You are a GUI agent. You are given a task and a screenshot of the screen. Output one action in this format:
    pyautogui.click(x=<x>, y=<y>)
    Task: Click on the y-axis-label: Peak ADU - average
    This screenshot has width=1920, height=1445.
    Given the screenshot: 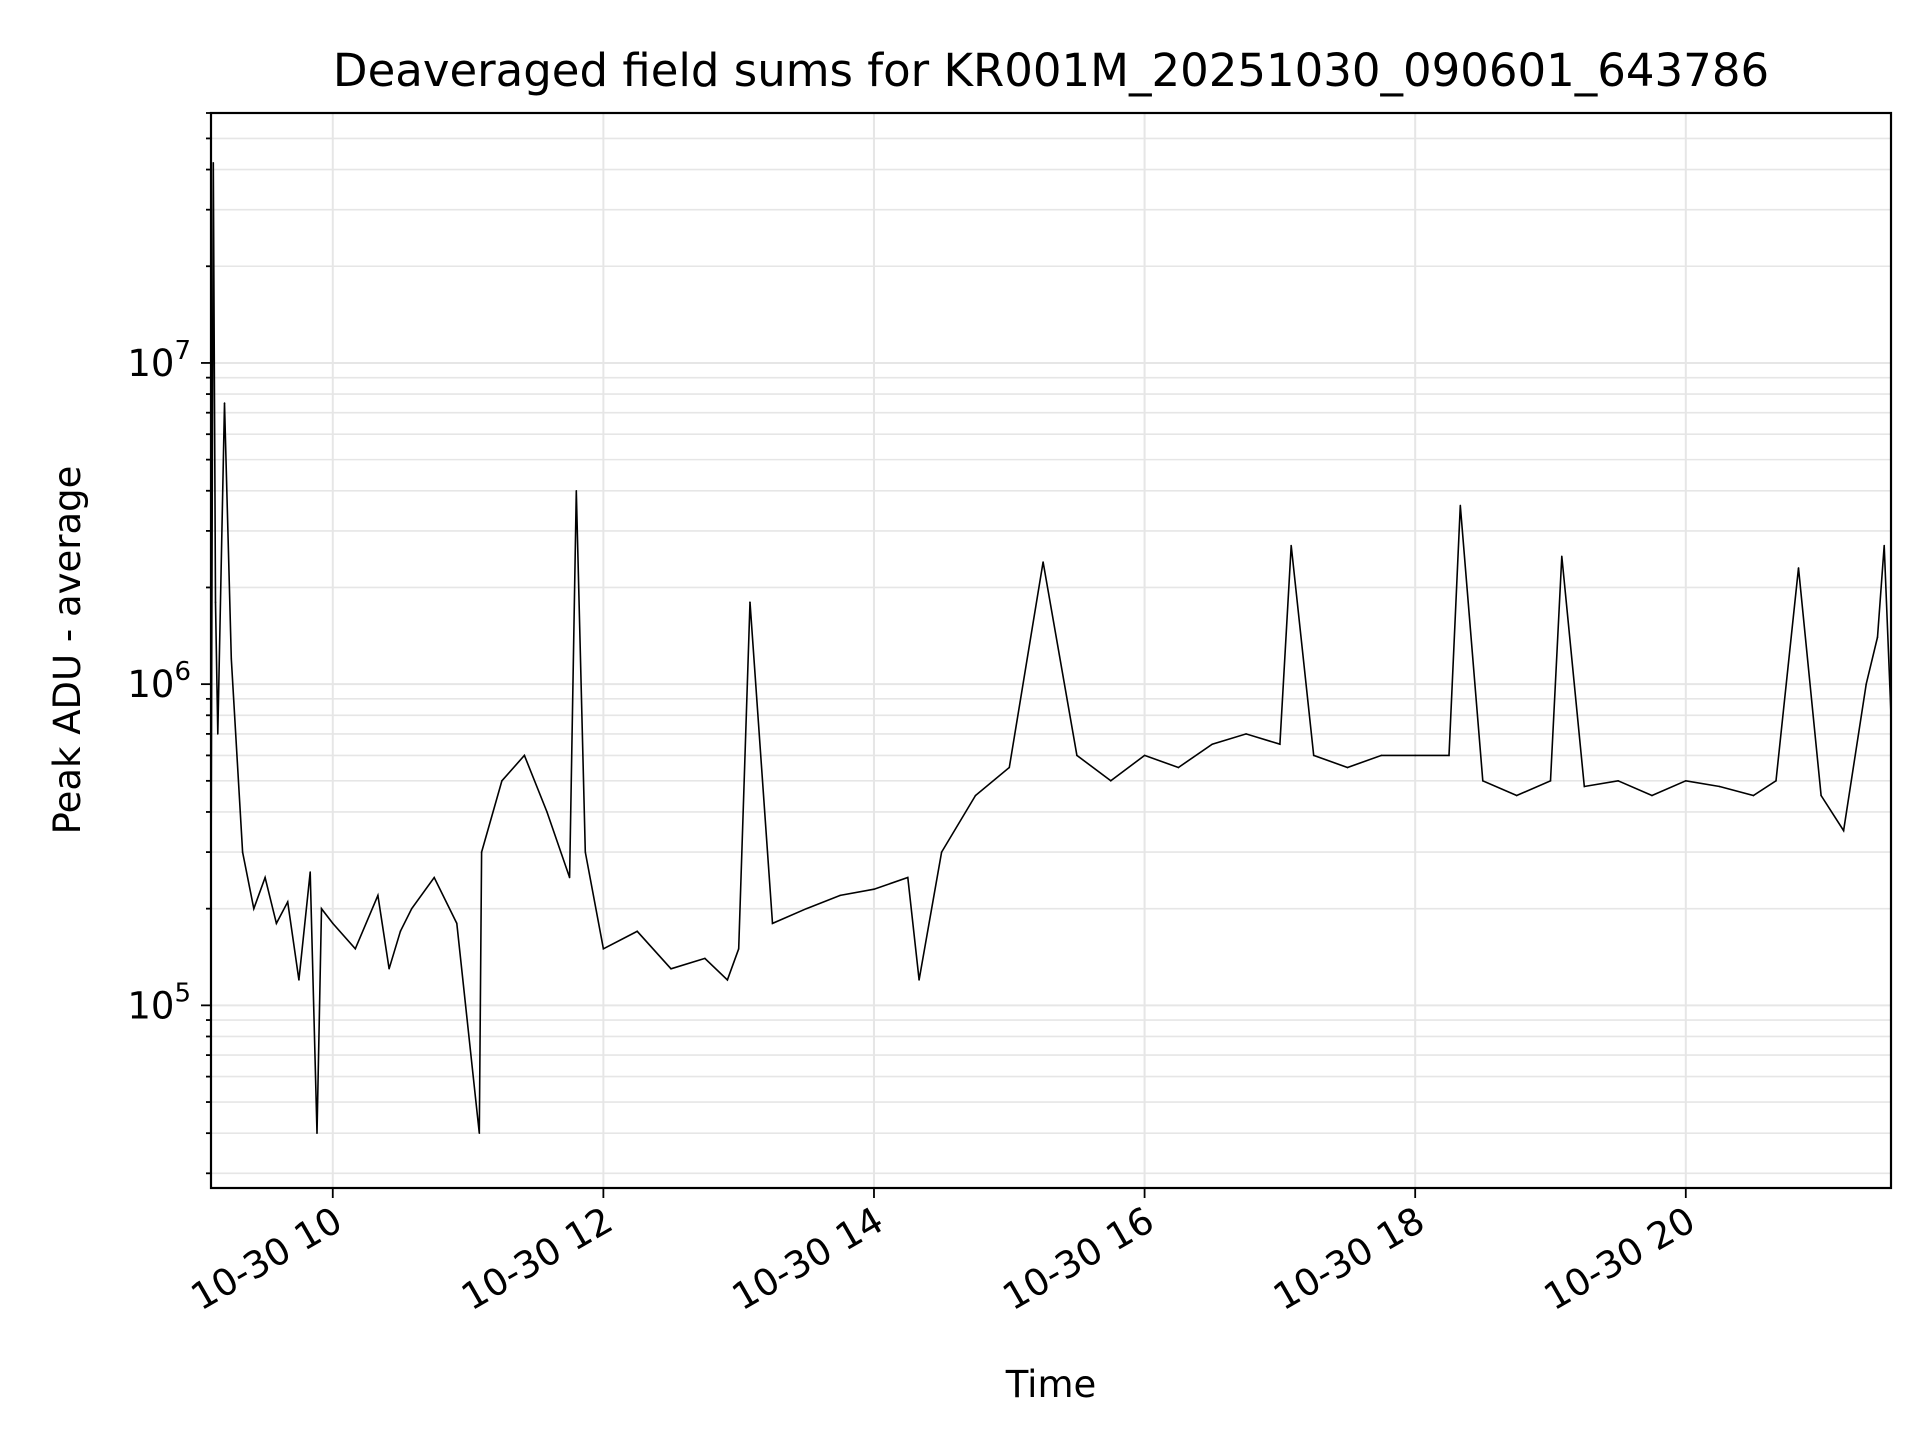 What is the action you would take?
    pyautogui.click(x=67, y=650)
    